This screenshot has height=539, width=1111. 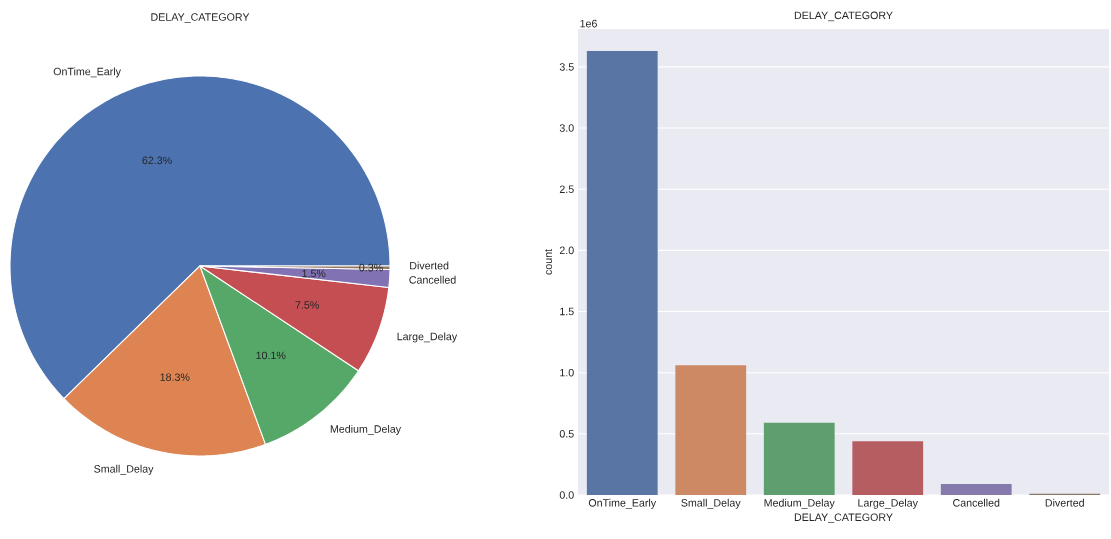 What do you see at coordinates (87, 72) in the screenshot?
I see `slice-label: OnTime_Early` at bounding box center [87, 72].